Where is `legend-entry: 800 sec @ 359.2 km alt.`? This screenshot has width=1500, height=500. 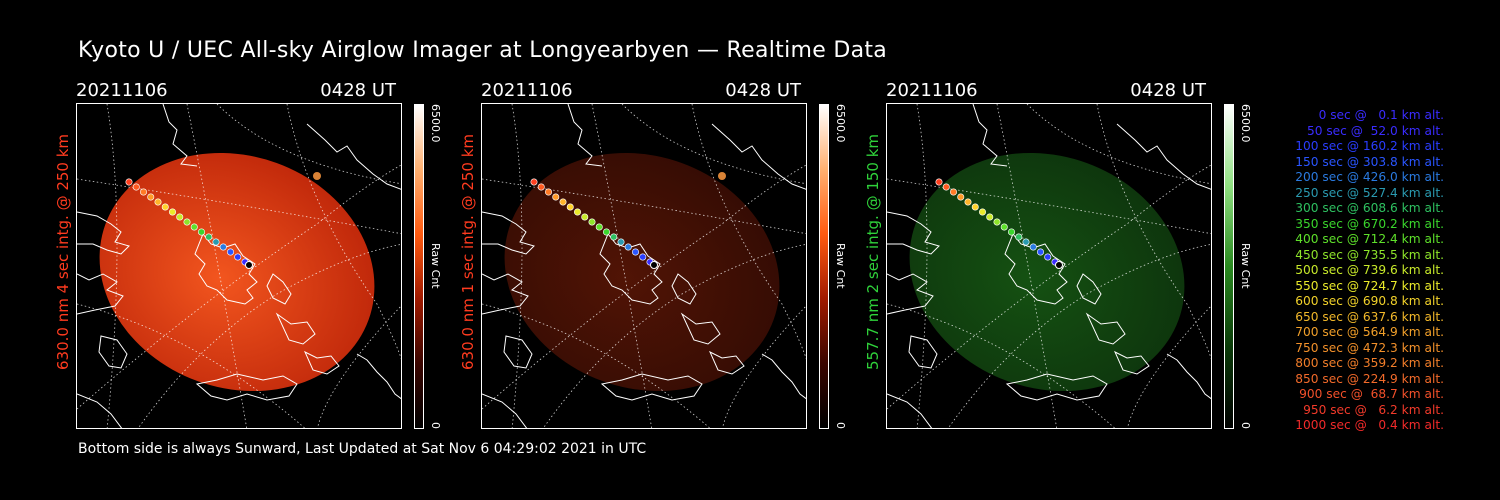
legend-entry: 800 sec @ 359.2 km alt. is located at coordinates (1369, 363).